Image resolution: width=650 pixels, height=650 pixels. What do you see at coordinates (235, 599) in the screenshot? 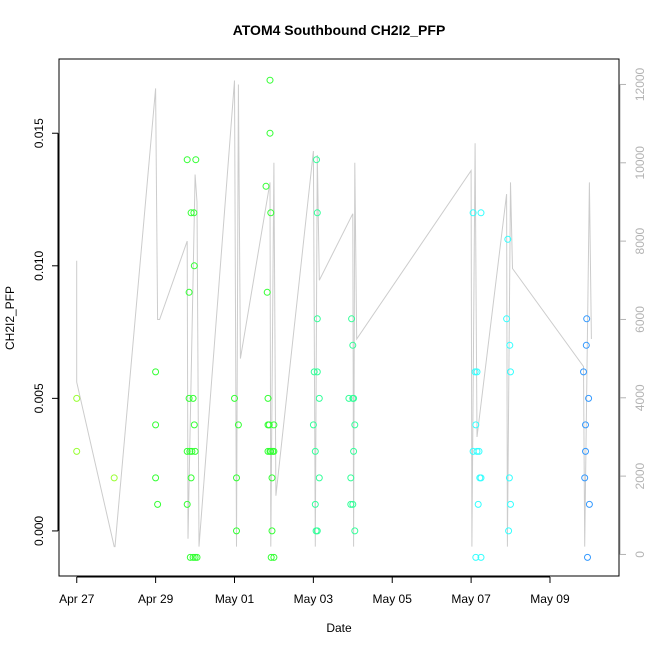
I see `x-tick-label: May 01` at bounding box center [235, 599].